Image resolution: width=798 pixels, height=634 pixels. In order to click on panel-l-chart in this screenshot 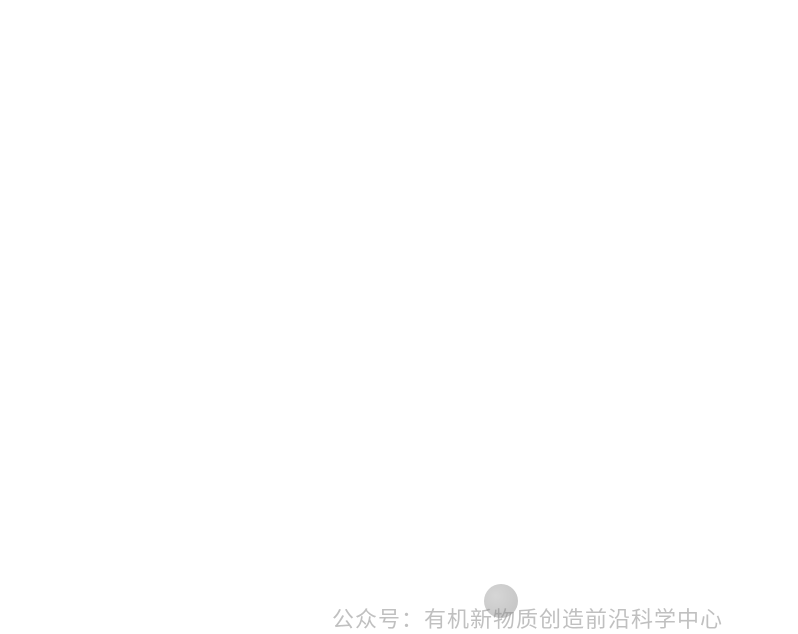, I will do `click(697, 391)`.